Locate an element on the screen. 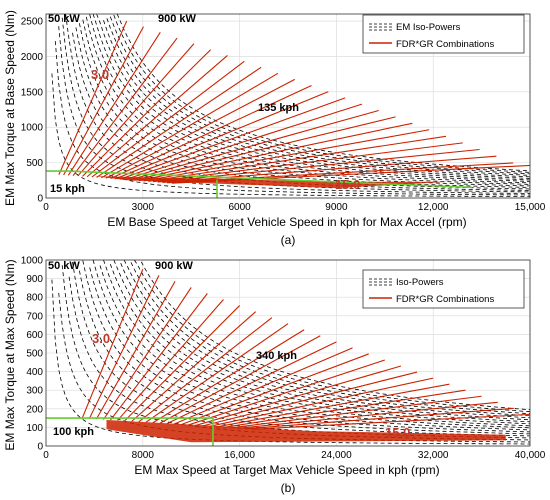 The height and width of the screenshot is (500, 550). panel-a-annotation-135kph: 135 kph is located at coordinates (278, 108).